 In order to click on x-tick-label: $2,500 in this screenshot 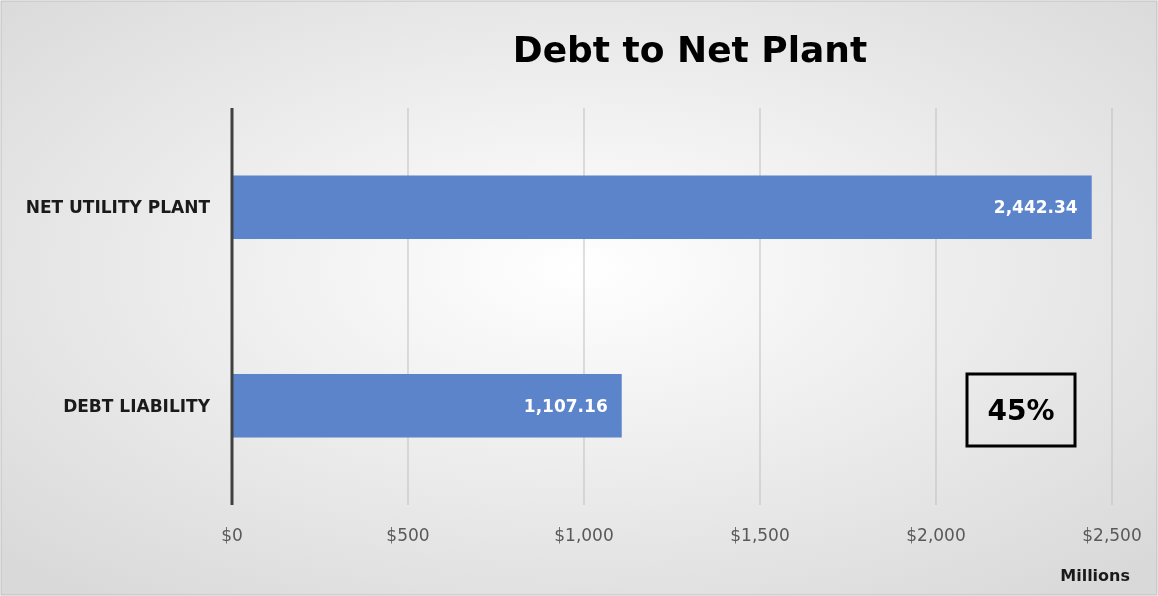, I will do `click(1112, 535)`.